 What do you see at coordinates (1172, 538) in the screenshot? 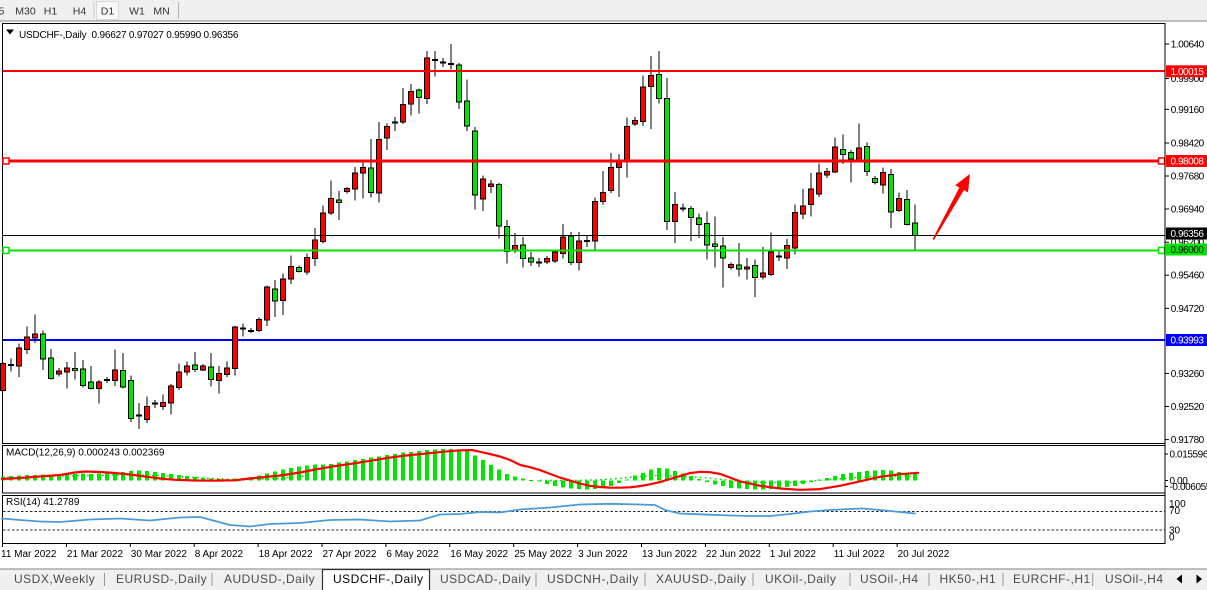
I see `svg-text: 0` at bounding box center [1172, 538].